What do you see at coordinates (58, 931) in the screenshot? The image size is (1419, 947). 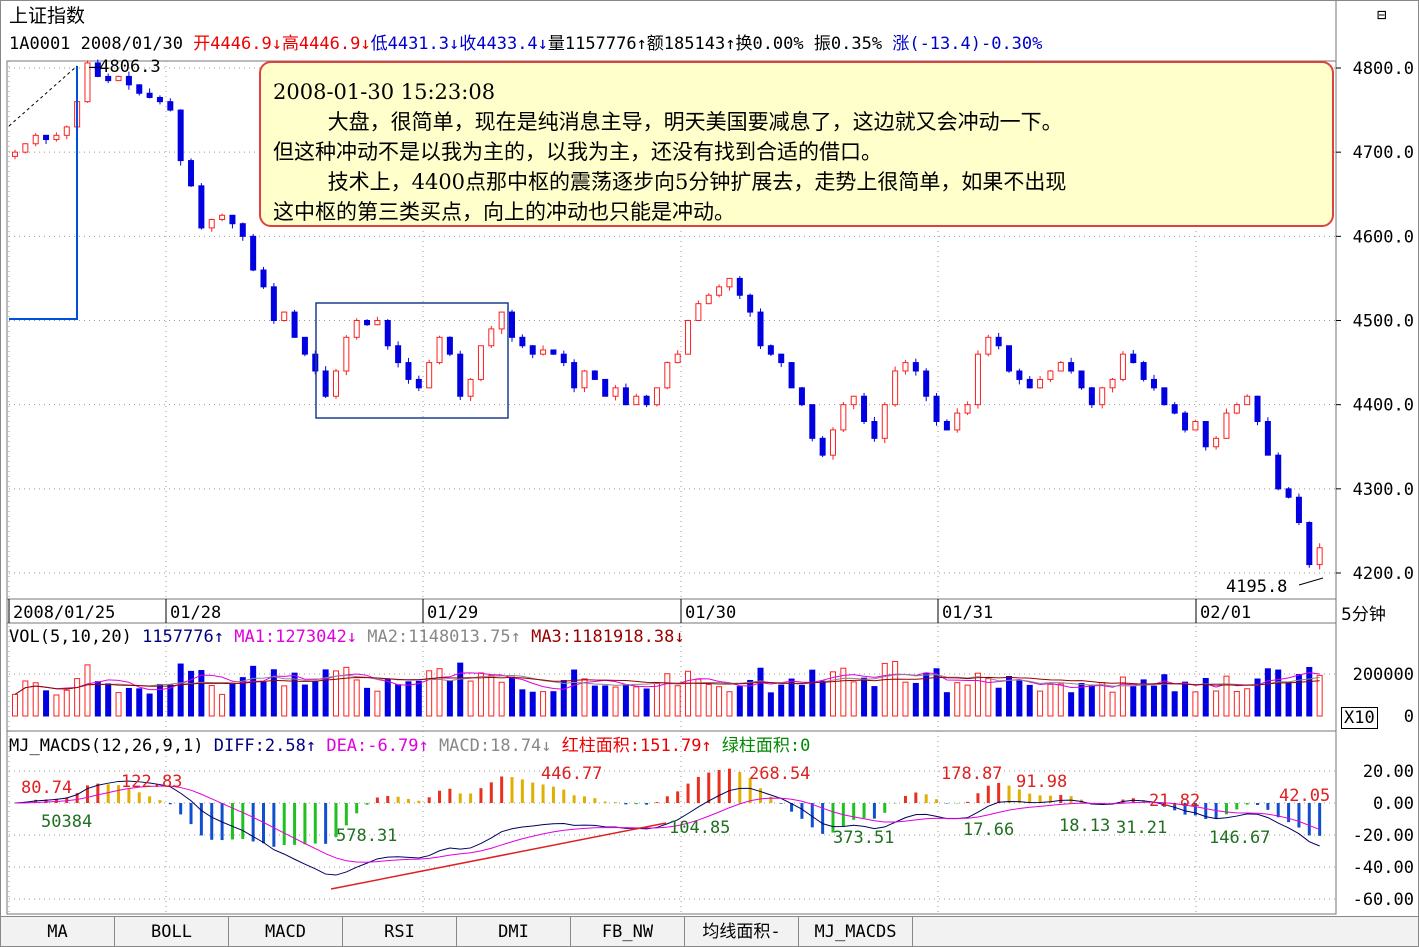 I see `indicator-tab: MA` at bounding box center [58, 931].